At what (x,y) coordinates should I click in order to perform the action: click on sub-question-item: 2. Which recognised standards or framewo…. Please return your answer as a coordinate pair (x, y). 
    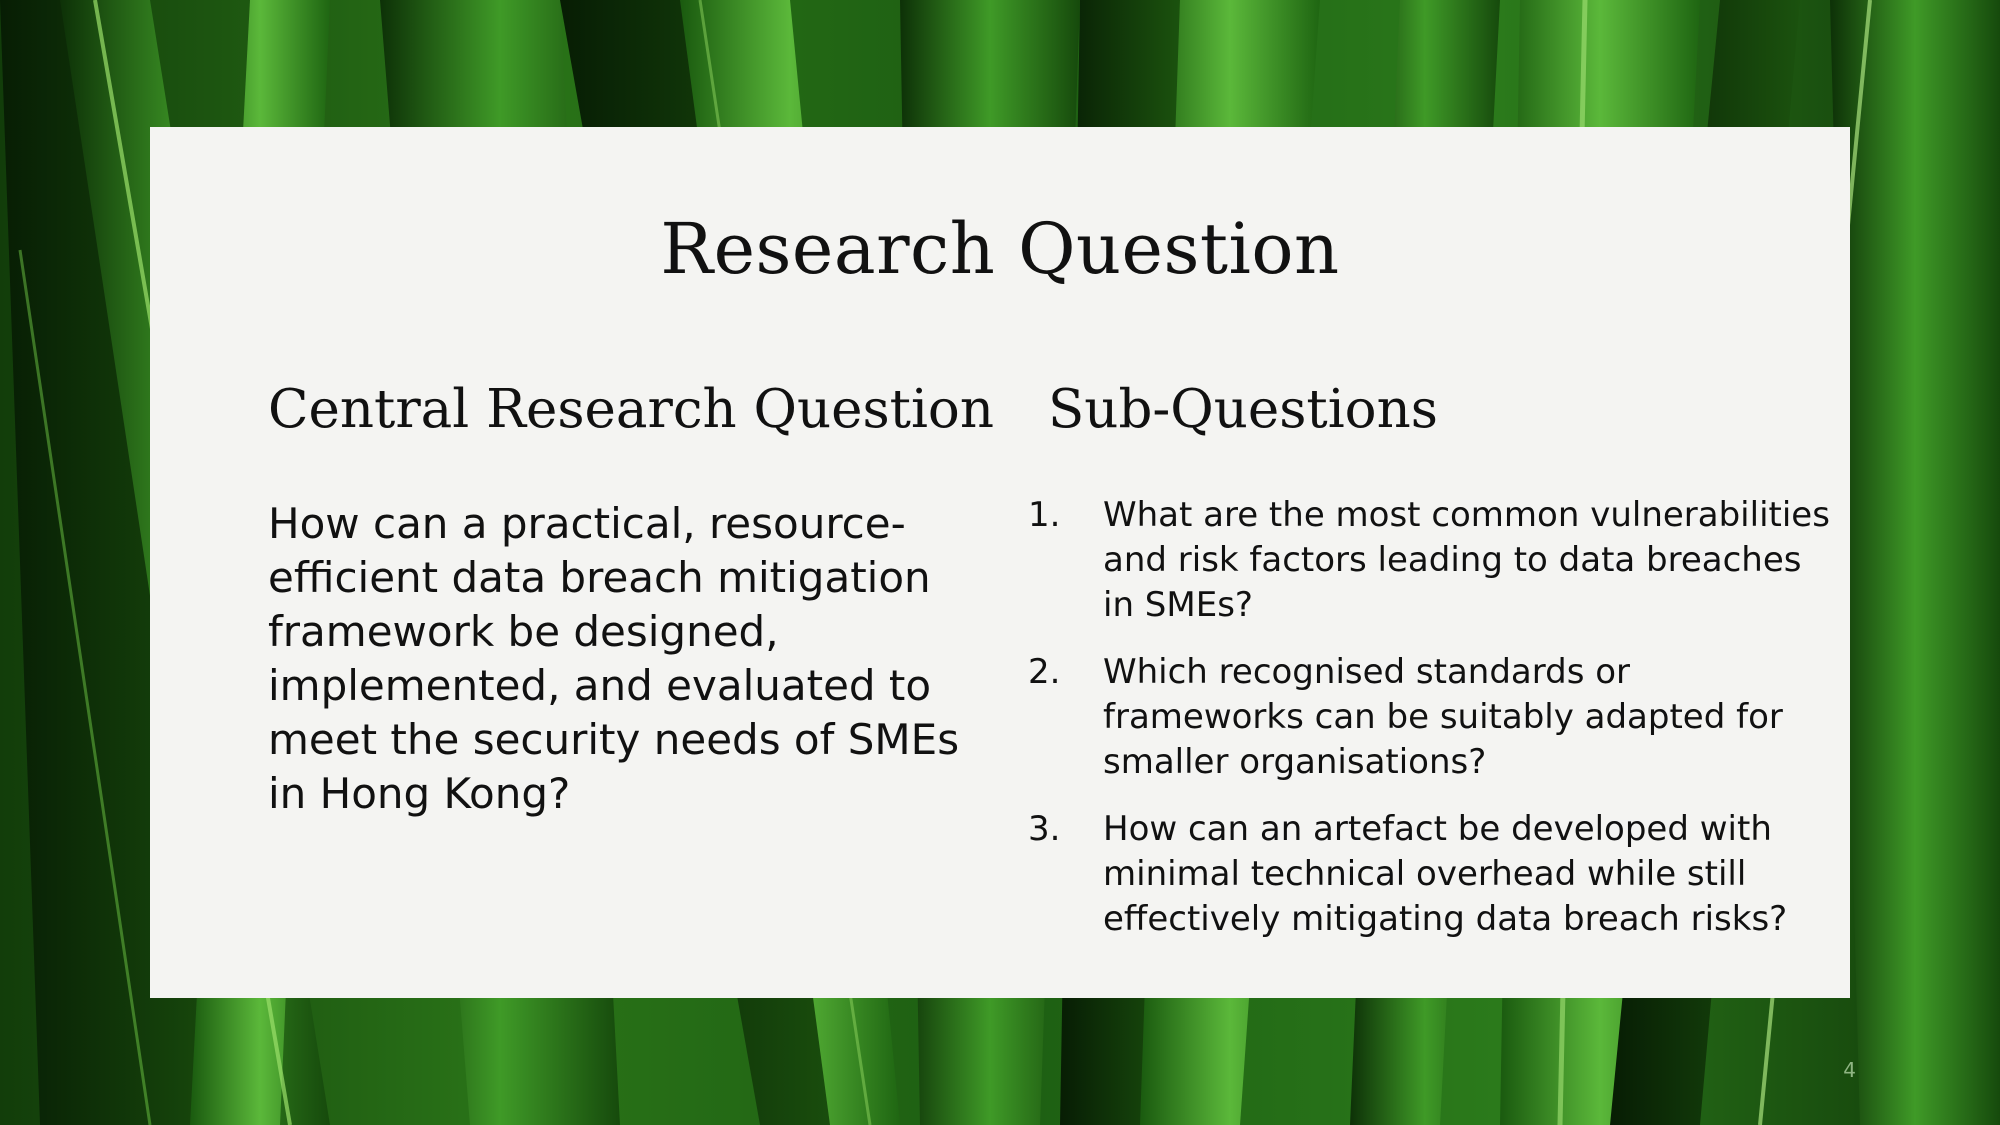
    Looking at the image, I should click on (1433, 717).